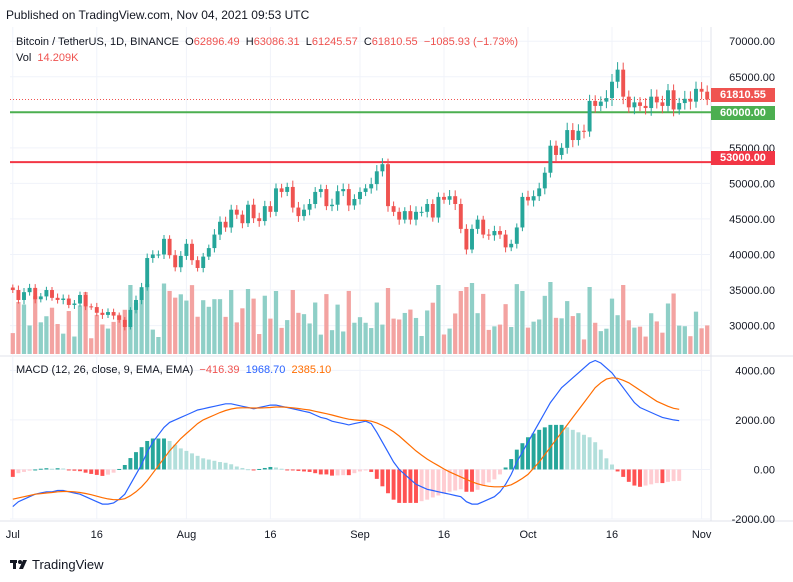 Image resolution: width=793 pixels, height=582 pixels. Describe the element at coordinates (57, 564) in the screenshot. I see `footer-brand: TradingView` at that location.